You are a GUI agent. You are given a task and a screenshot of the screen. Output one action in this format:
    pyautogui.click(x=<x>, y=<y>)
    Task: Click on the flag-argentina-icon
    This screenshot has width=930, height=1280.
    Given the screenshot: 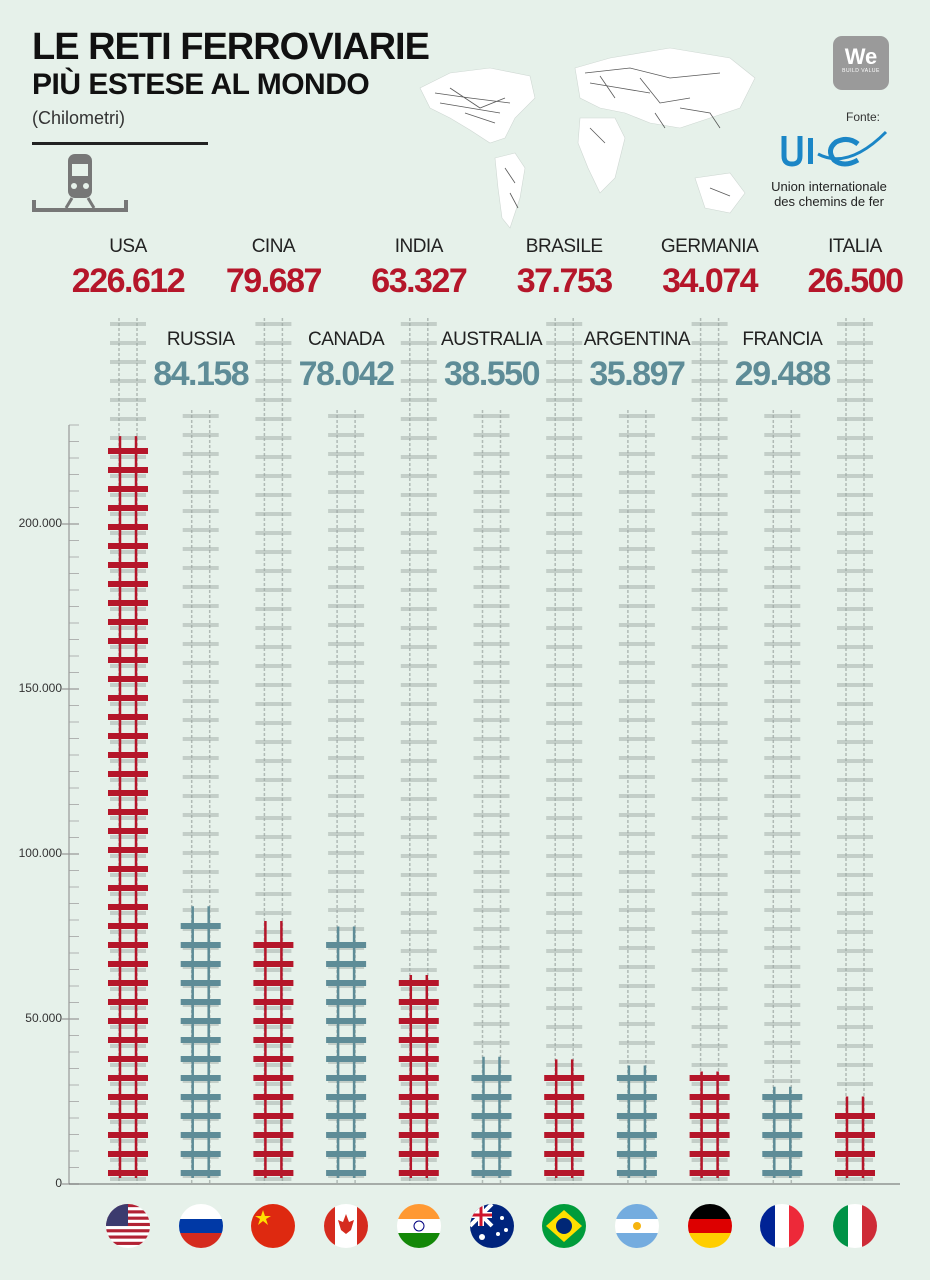 What is the action you would take?
    pyautogui.click(x=636, y=1226)
    